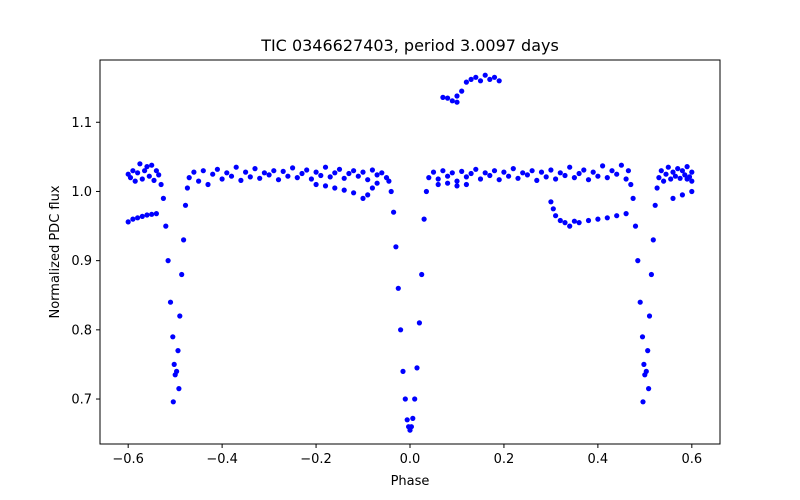 Image resolution: width=800 pixels, height=500 pixels. What do you see at coordinates (81, 330) in the screenshot?
I see `y-tick-label: 0.8` at bounding box center [81, 330].